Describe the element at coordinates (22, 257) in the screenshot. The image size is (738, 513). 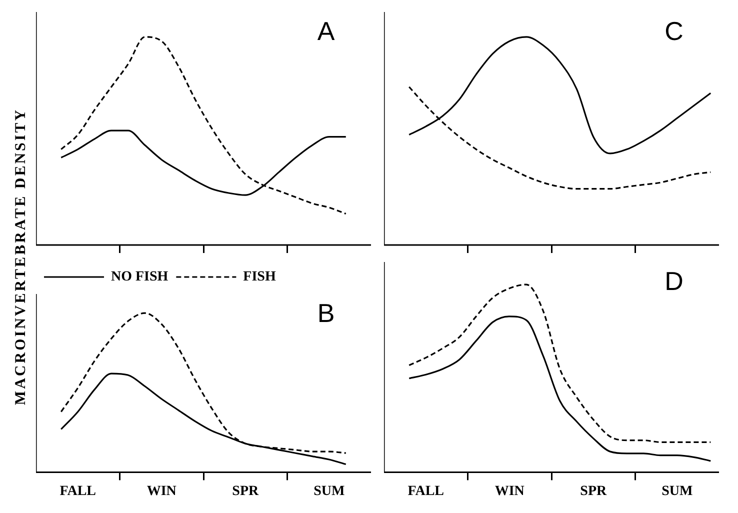
I see `y-axis-title: MACROINVERTEBRATE DENSITY` at that location.